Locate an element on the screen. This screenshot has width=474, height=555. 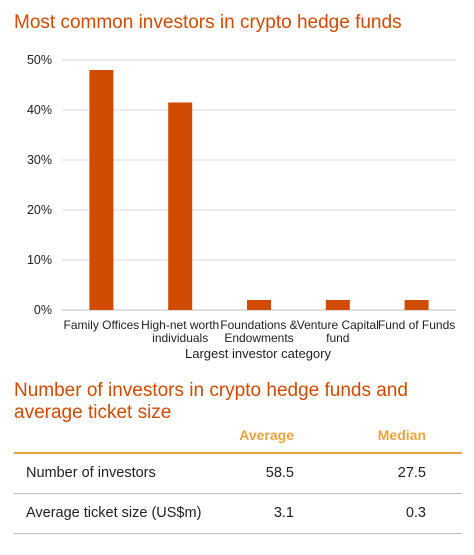
row-average: 58.5 is located at coordinates (279, 473).